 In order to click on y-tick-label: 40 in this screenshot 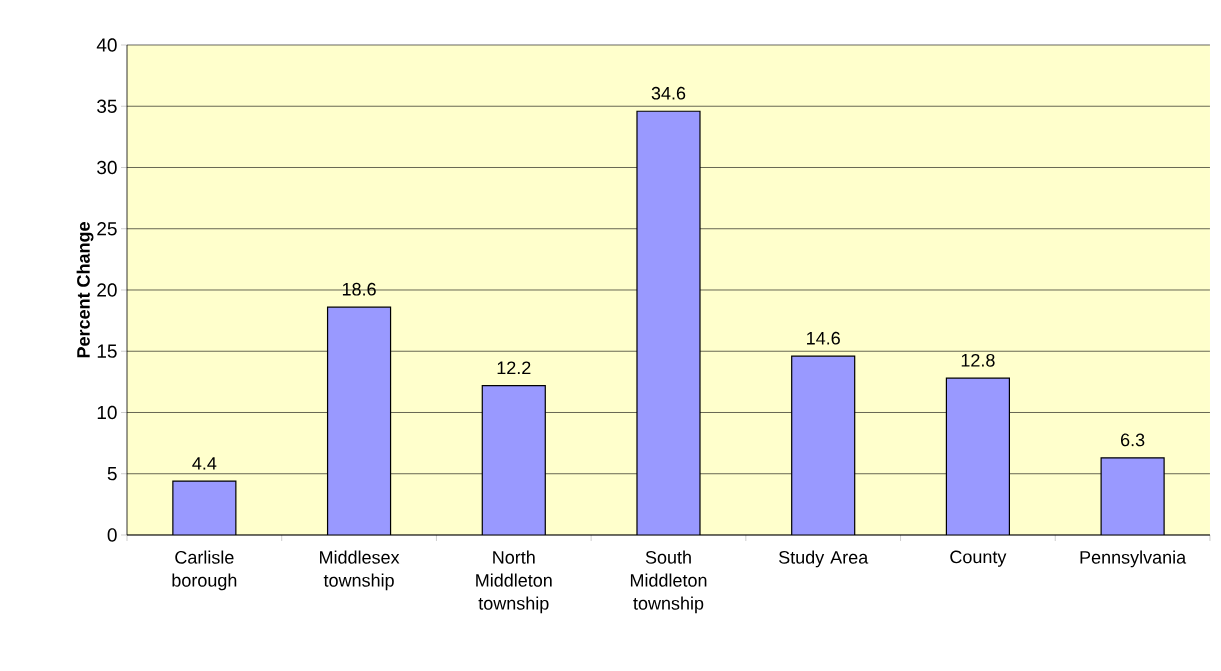, I will do `click(106, 45)`.